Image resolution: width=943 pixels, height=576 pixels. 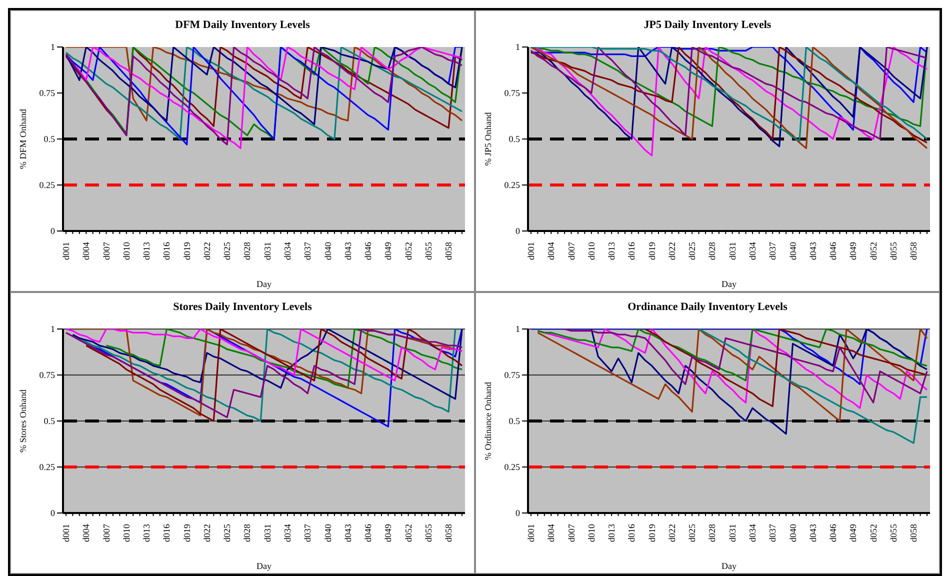 I want to click on y-axis-title: % DFM Onhand, so click(x=23, y=138).